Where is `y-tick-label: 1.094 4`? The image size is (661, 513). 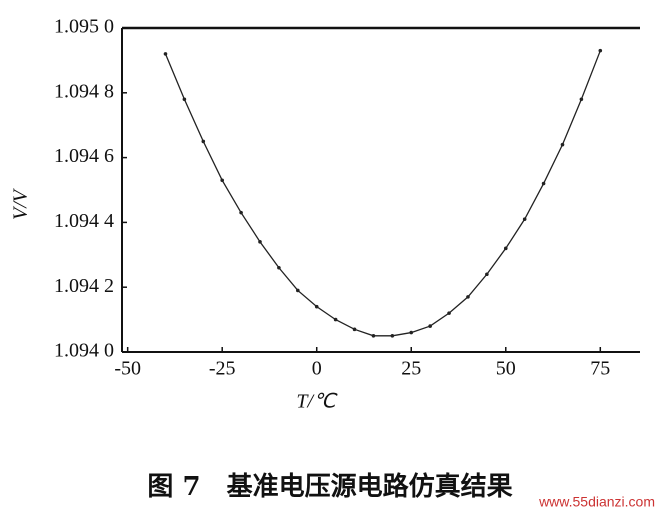 y-tick-label: 1.094 4 is located at coordinates (84, 221).